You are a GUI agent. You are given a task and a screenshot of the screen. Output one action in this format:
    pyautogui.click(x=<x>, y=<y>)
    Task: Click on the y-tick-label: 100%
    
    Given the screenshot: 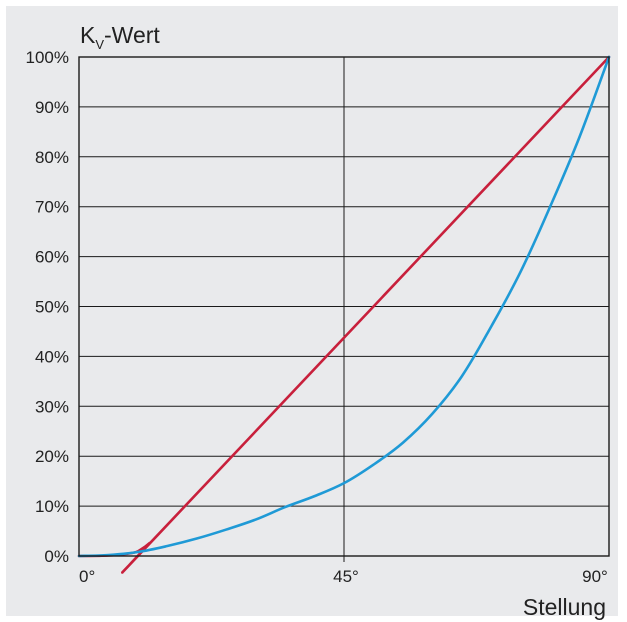 What is the action you would take?
    pyautogui.click(x=47, y=57)
    